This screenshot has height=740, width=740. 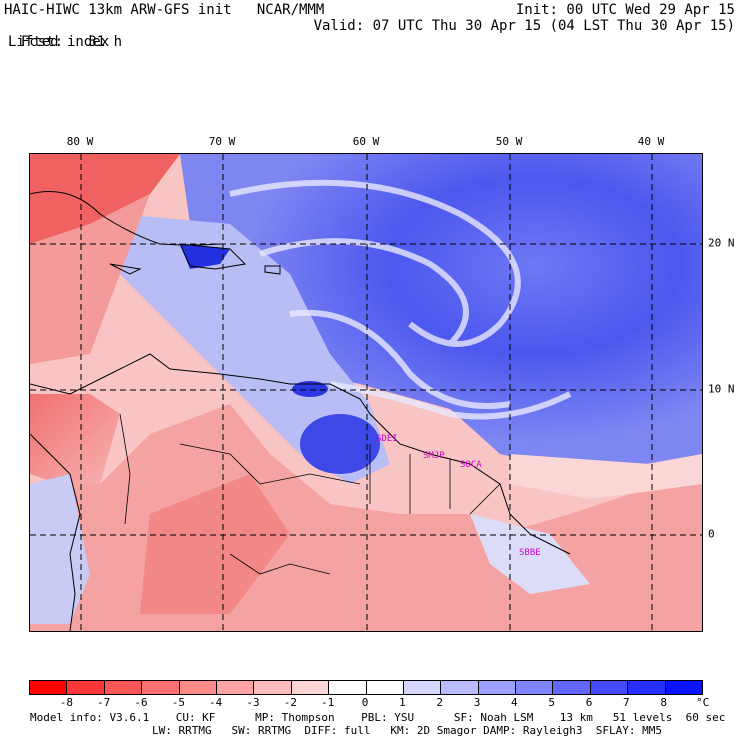 I want to click on fcst-label: Fcst:, so click(x=42, y=42).